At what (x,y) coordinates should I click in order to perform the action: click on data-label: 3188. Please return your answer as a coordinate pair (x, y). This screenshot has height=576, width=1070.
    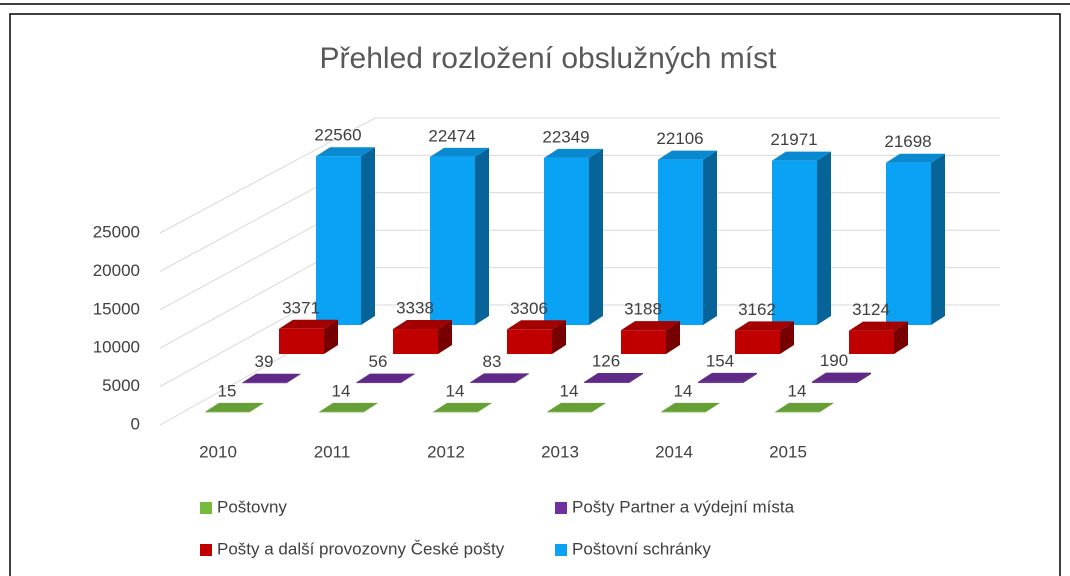
    Looking at the image, I should click on (643, 309).